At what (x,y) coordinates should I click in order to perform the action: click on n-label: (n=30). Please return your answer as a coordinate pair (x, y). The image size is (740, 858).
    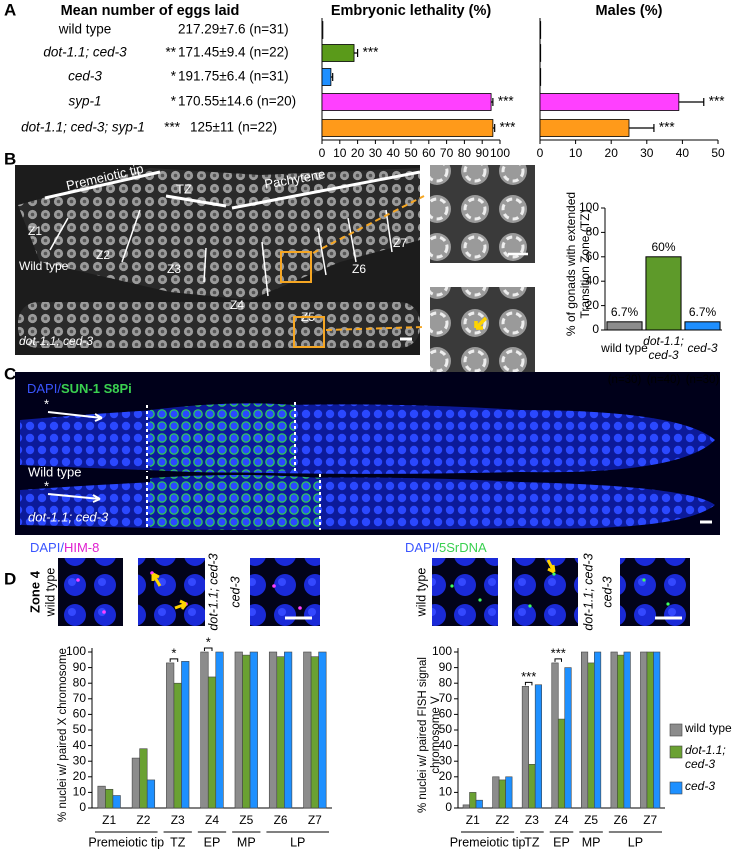
    Looking at the image, I should click on (625, 380).